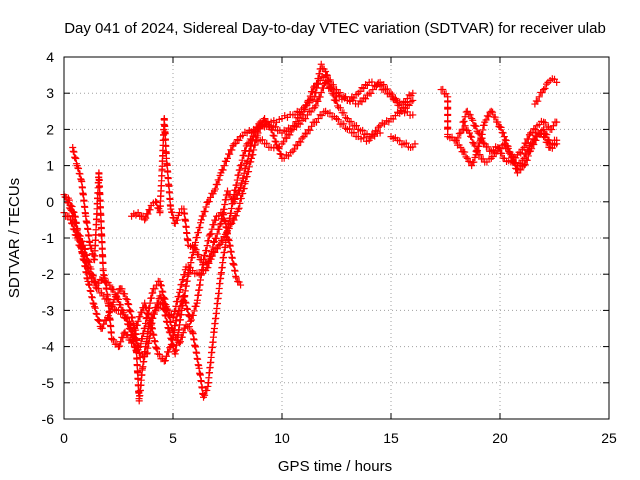 Image resolution: width=640 pixels, height=480 pixels. Describe the element at coordinates (64, 438) in the screenshot. I see `x-tick-label: 0` at that location.